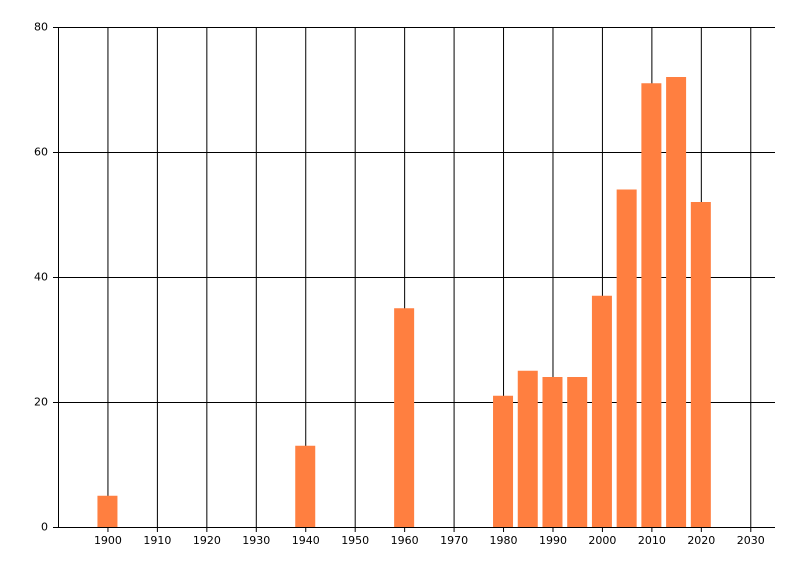 The image size is (800, 576). What do you see at coordinates (41, 27) in the screenshot?
I see `y-tick-label: 80` at bounding box center [41, 27].